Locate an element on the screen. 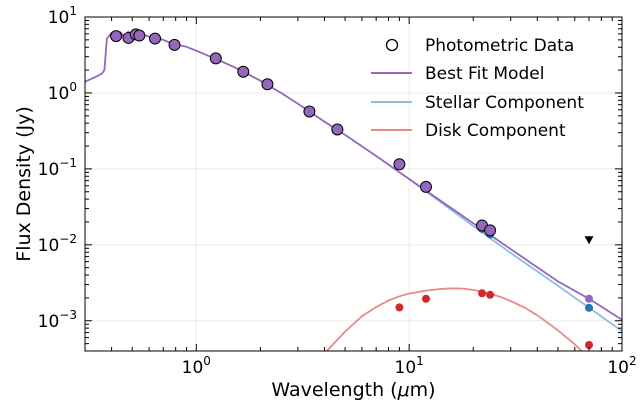 This screenshot has height=403, width=640. legend-best-fit-label: Best Fit Model is located at coordinates (484, 74).